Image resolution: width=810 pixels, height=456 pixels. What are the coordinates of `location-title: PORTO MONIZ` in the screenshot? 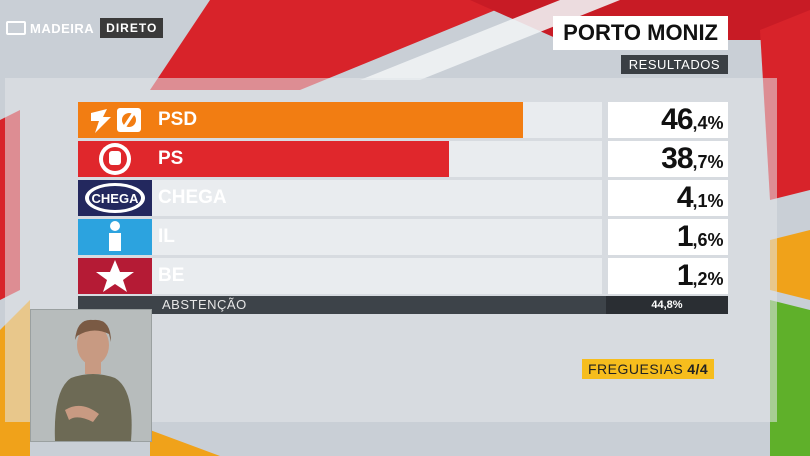 It's located at (640, 33).